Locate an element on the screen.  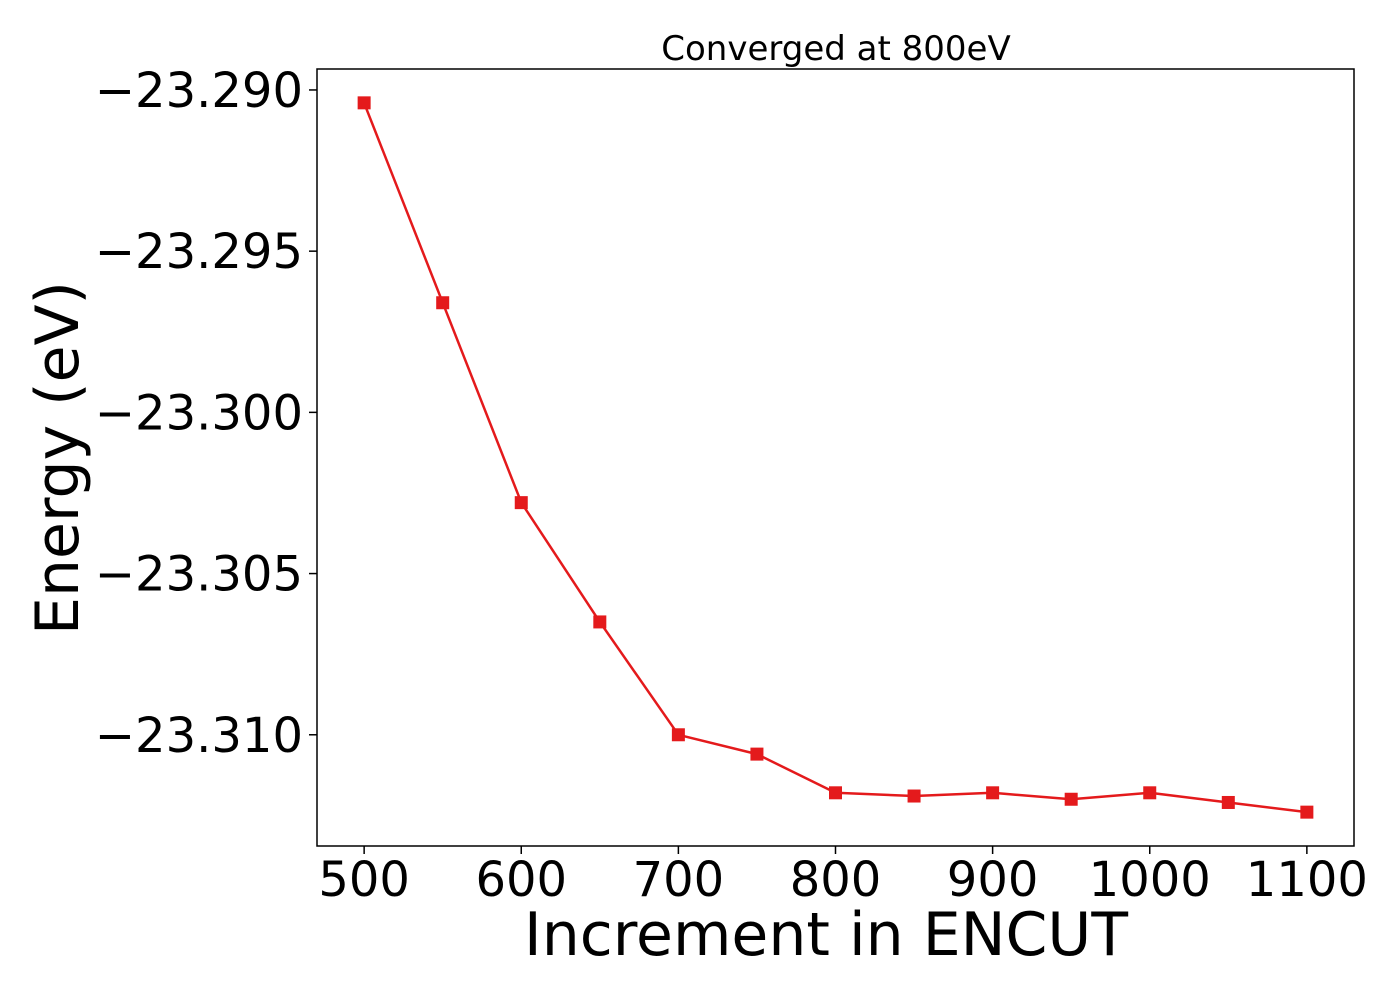
y-tick-label: −23.310 is located at coordinates (199, 736).